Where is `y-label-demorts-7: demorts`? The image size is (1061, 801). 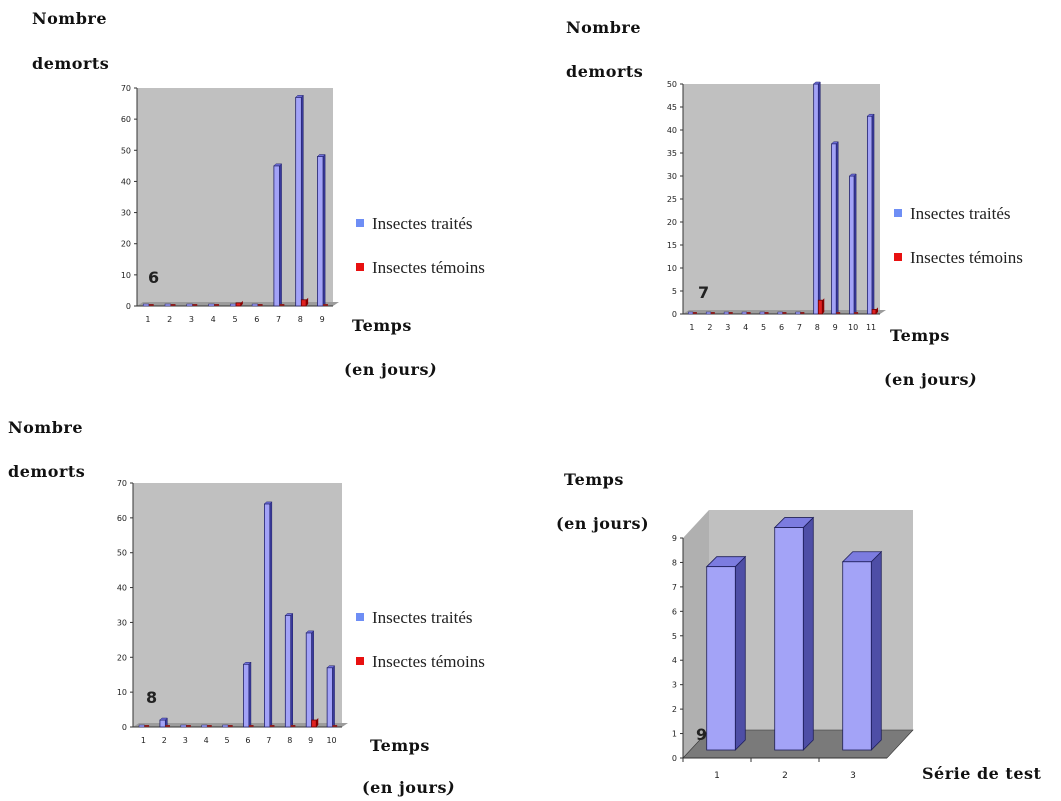
y-label-demorts-7: demorts is located at coordinates (605, 71).